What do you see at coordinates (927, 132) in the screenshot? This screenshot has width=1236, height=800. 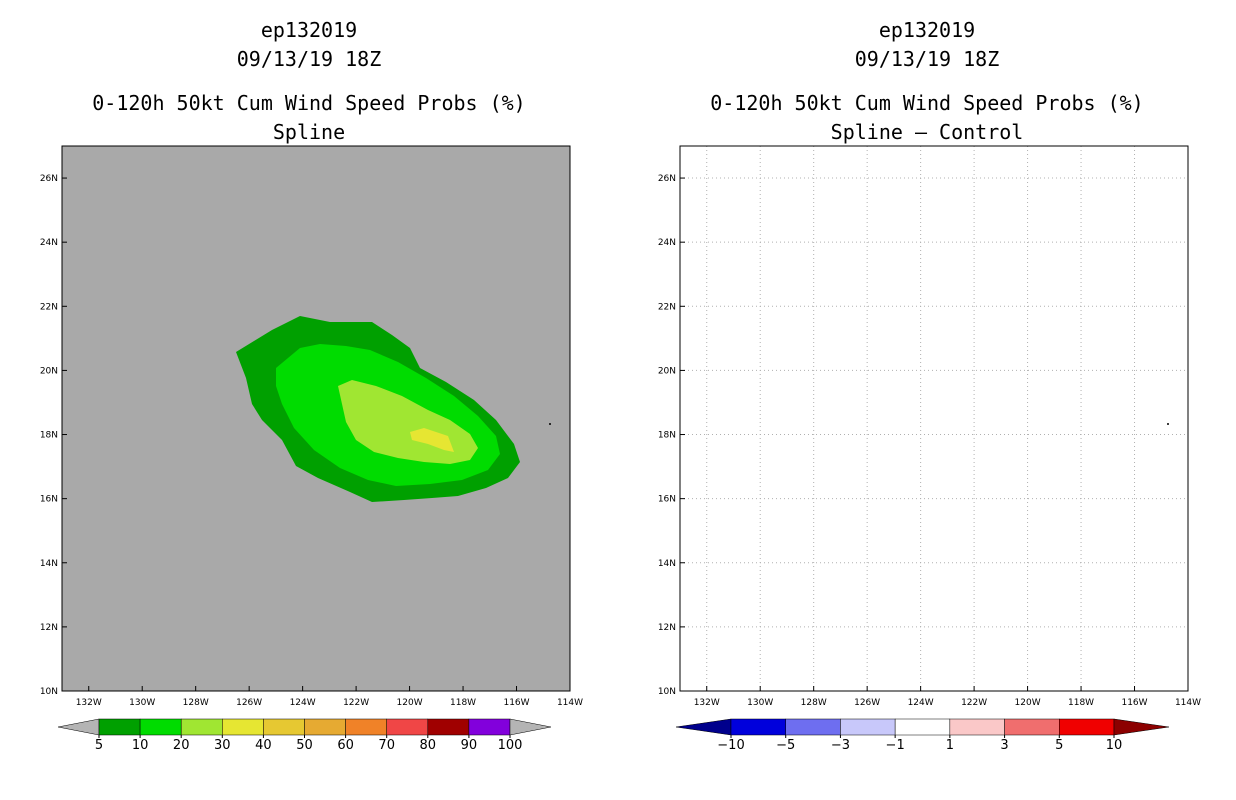 I see `right-variant-title: Spline – Control` at bounding box center [927, 132].